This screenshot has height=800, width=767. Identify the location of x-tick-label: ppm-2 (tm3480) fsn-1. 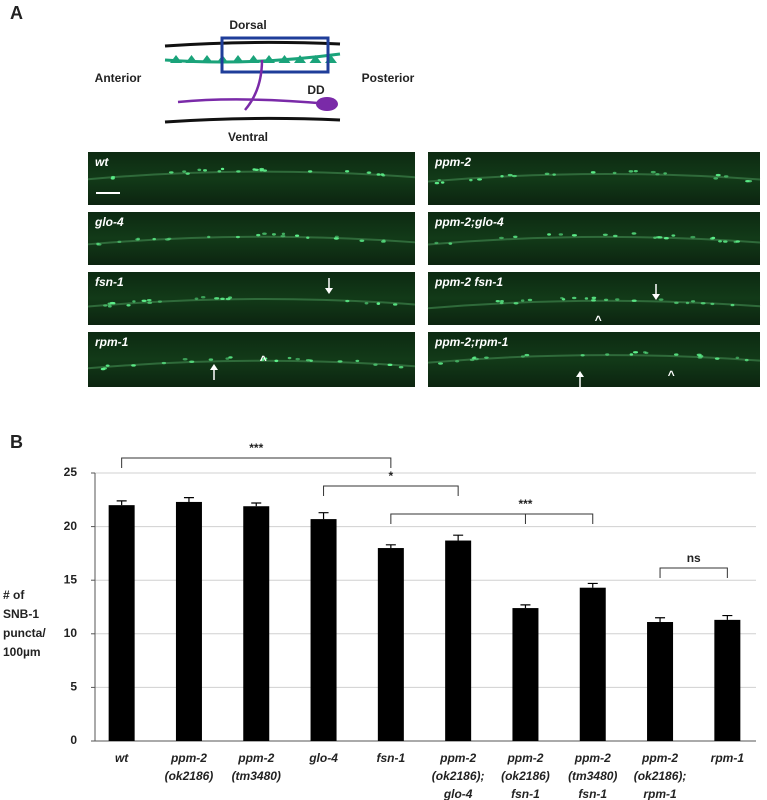
(592, 775).